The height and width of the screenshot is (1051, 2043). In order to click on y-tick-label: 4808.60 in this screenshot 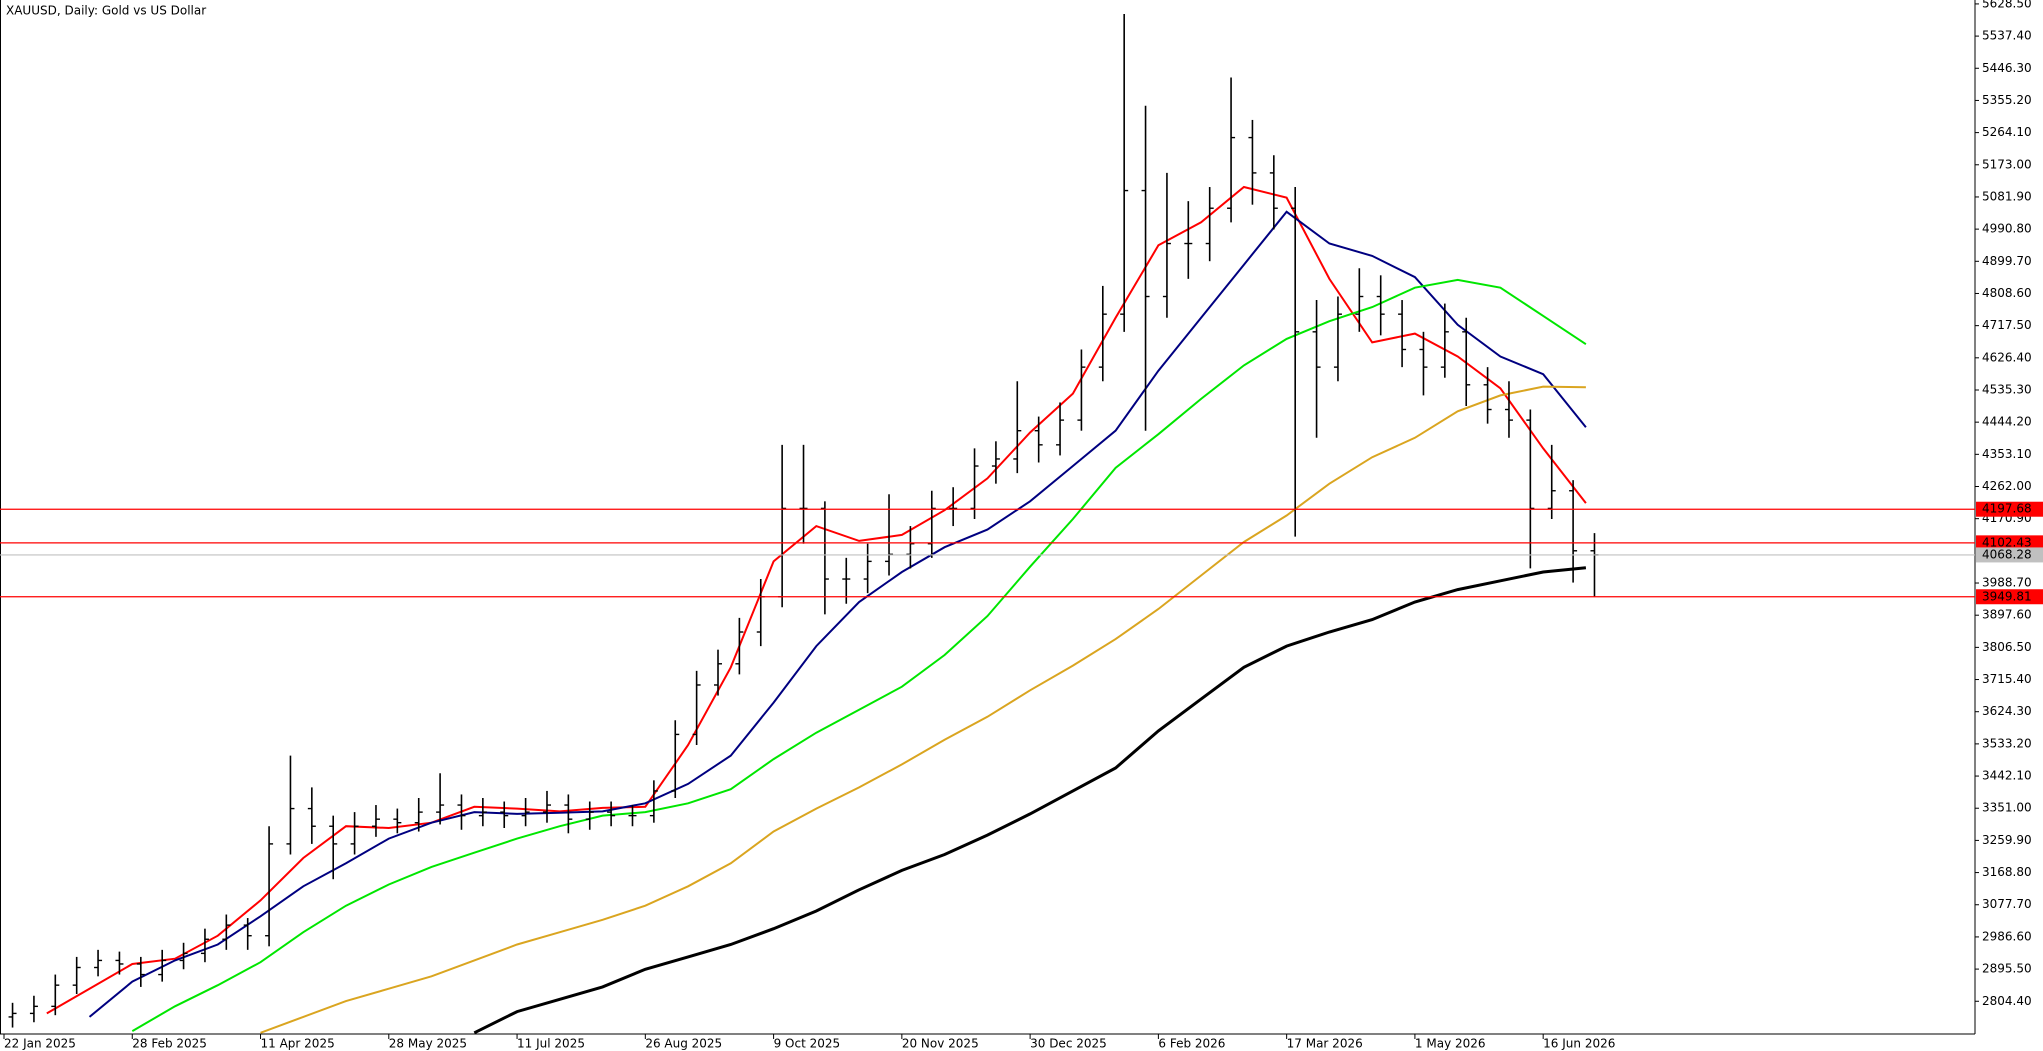, I will do `click(2007, 293)`.